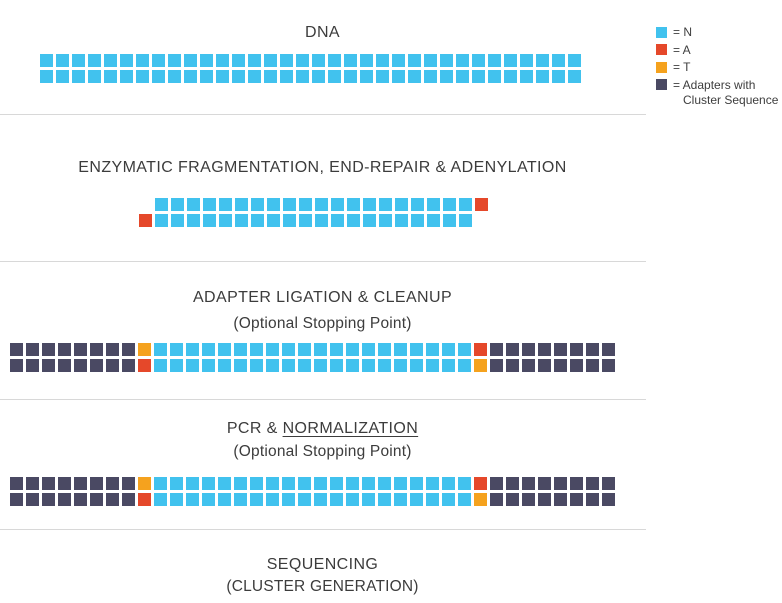 The image size is (782, 603). What do you see at coordinates (322, 323) in the screenshot?
I see `section-subtitle-adapter-ligation: (Optional Stopping Point)` at bounding box center [322, 323].